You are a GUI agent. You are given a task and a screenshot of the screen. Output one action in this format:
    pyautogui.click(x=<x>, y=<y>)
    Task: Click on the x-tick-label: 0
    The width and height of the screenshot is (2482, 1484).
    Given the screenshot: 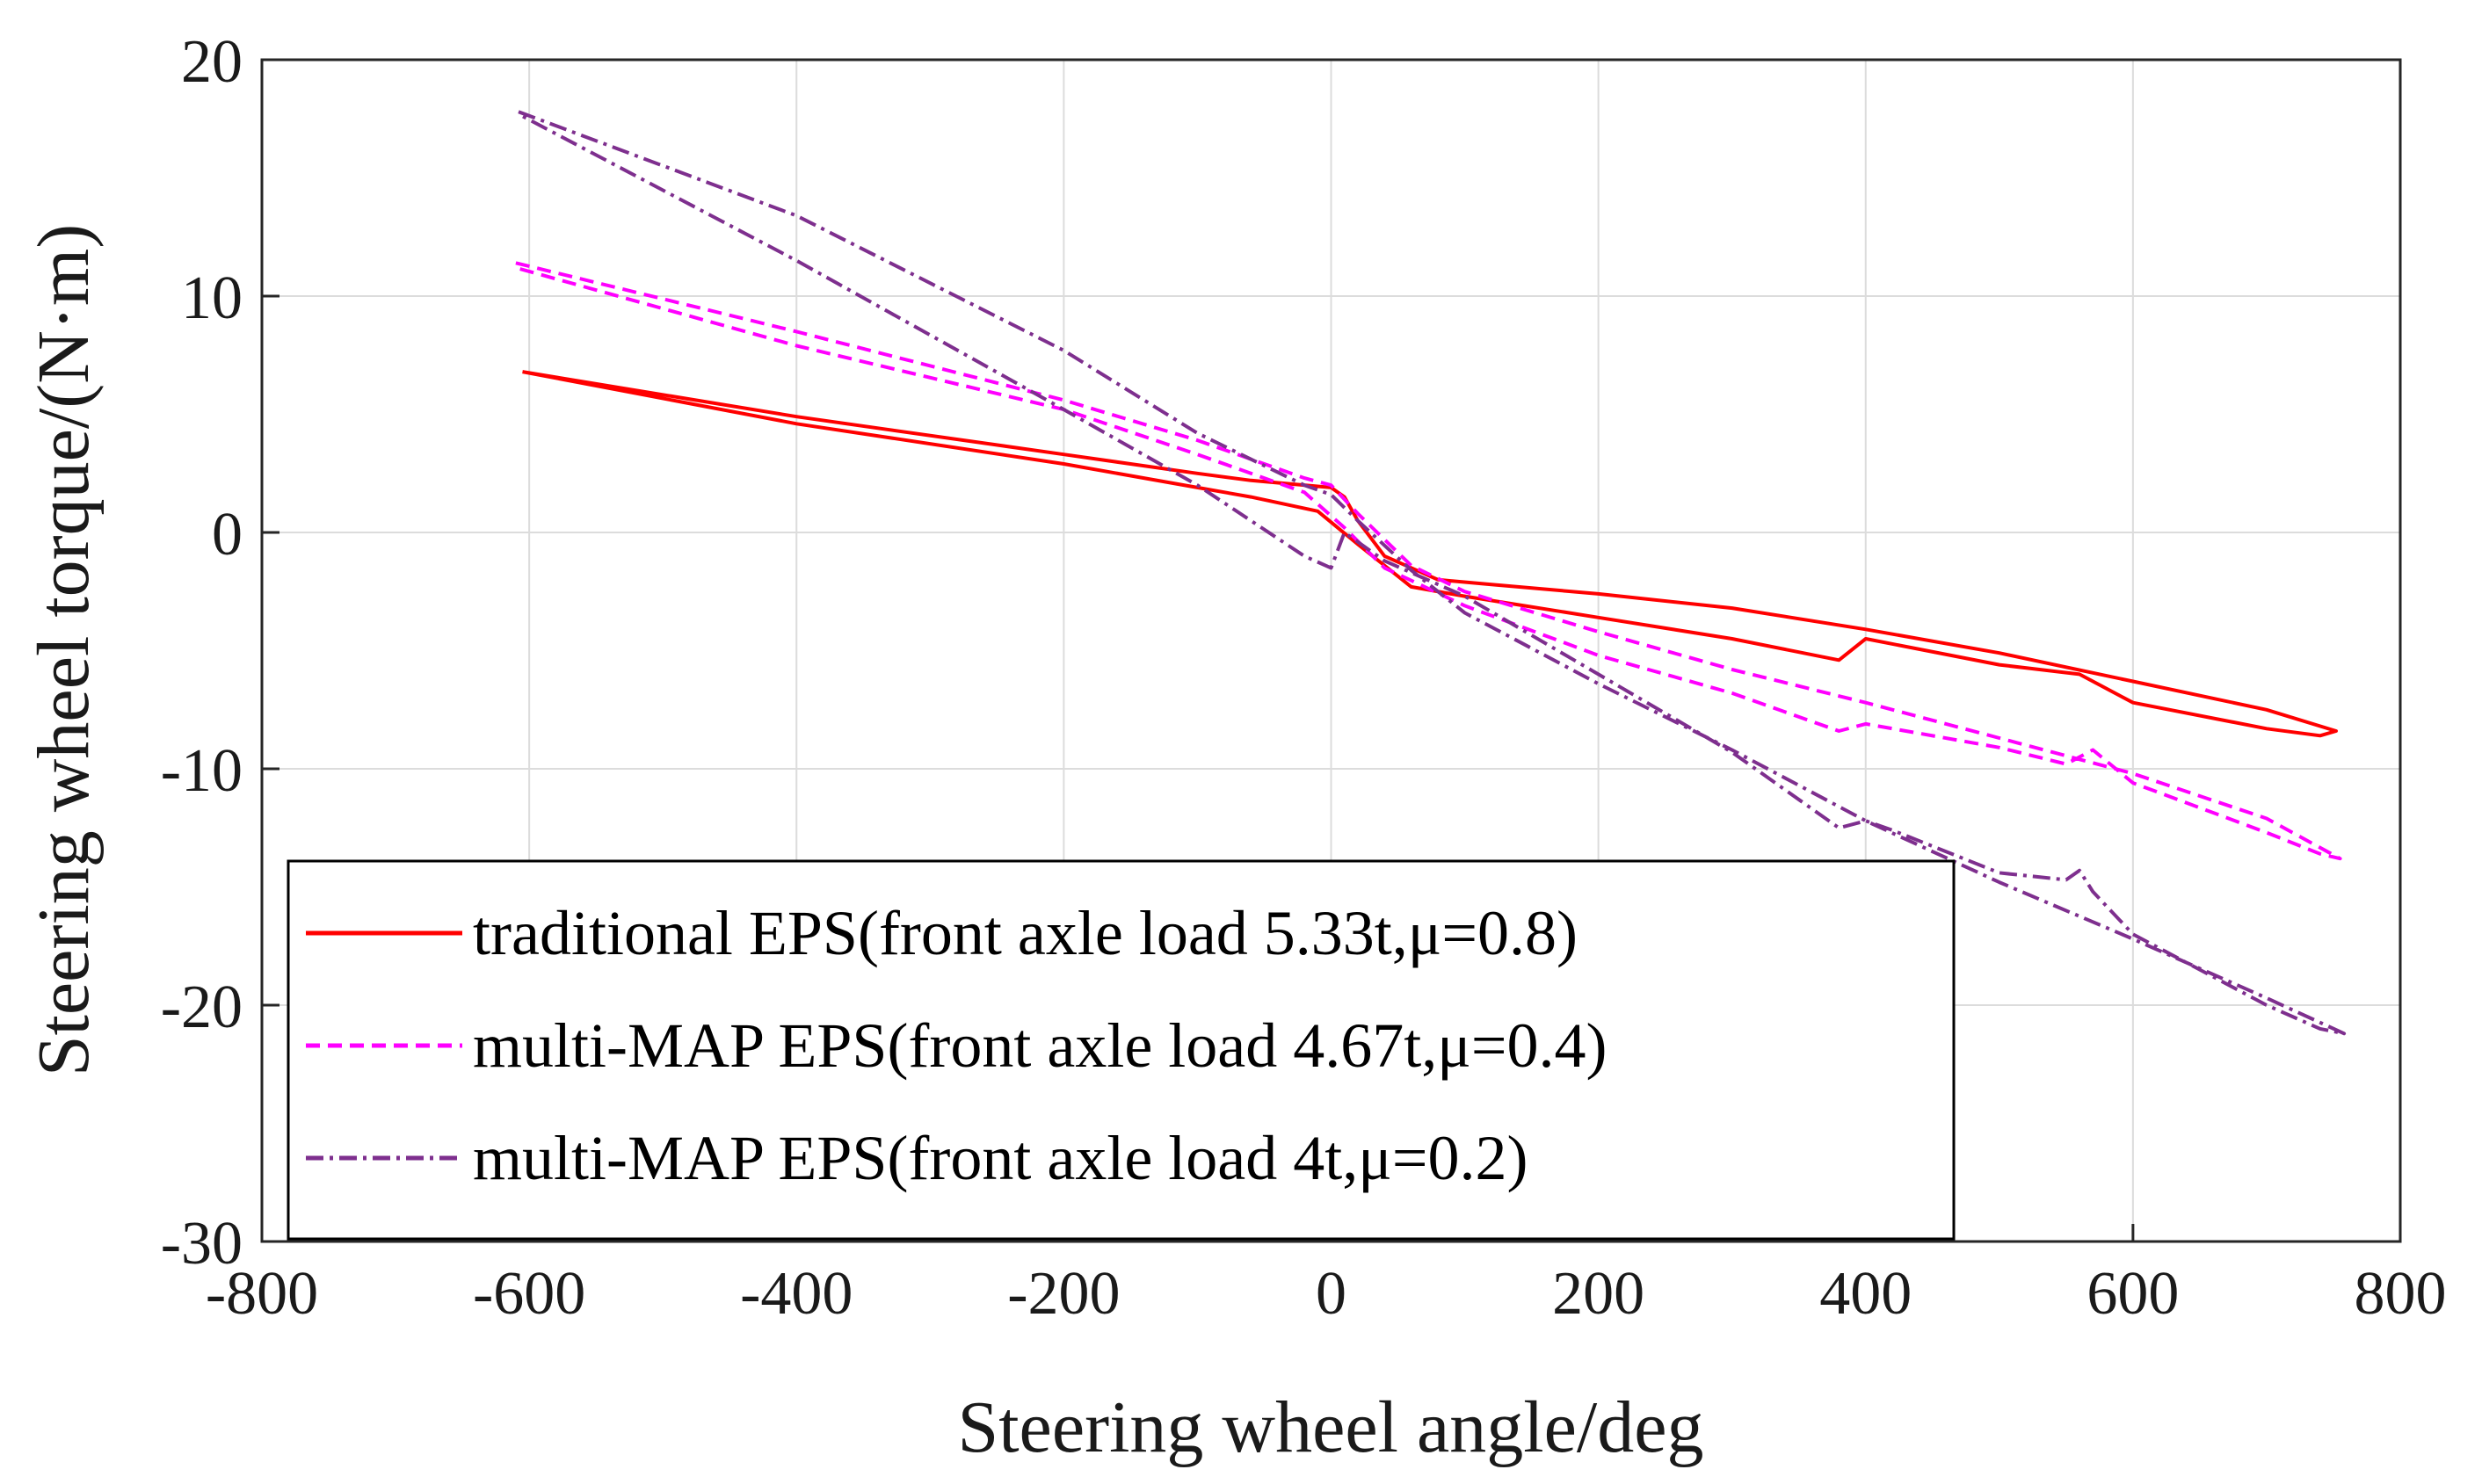 What is the action you would take?
    pyautogui.click(x=1331, y=1294)
    